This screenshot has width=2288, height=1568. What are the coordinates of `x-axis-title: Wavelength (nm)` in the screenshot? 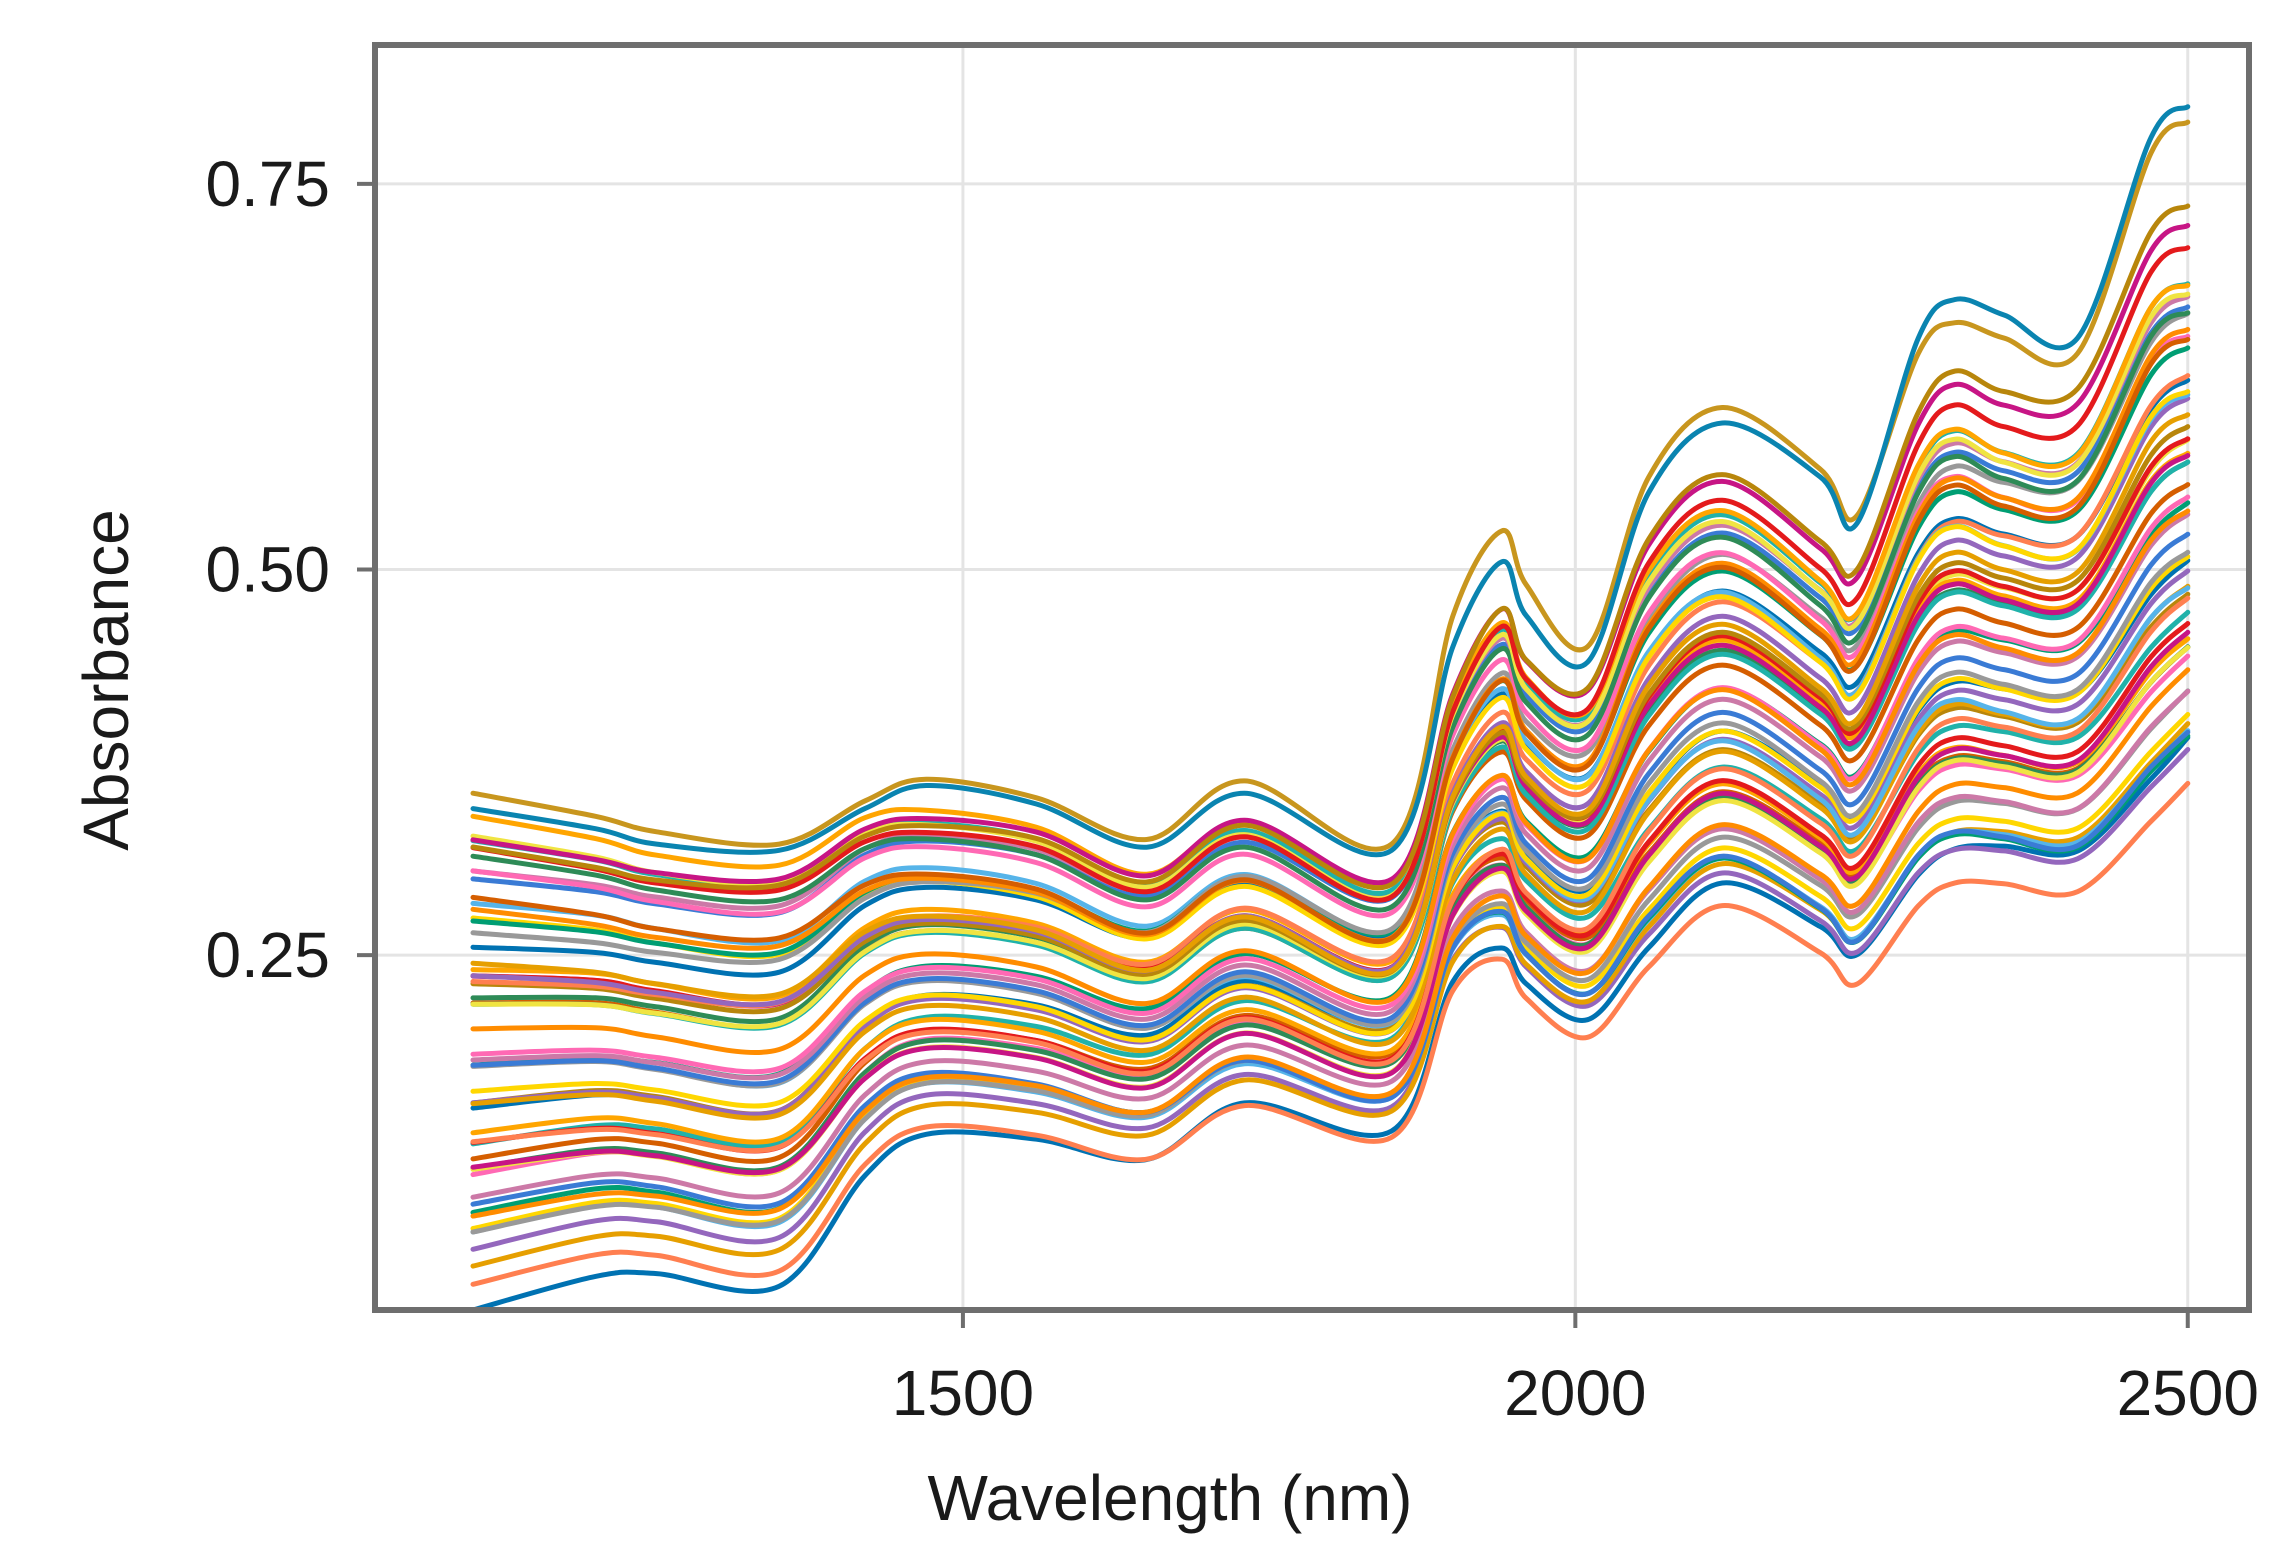 It's located at (1170, 1498).